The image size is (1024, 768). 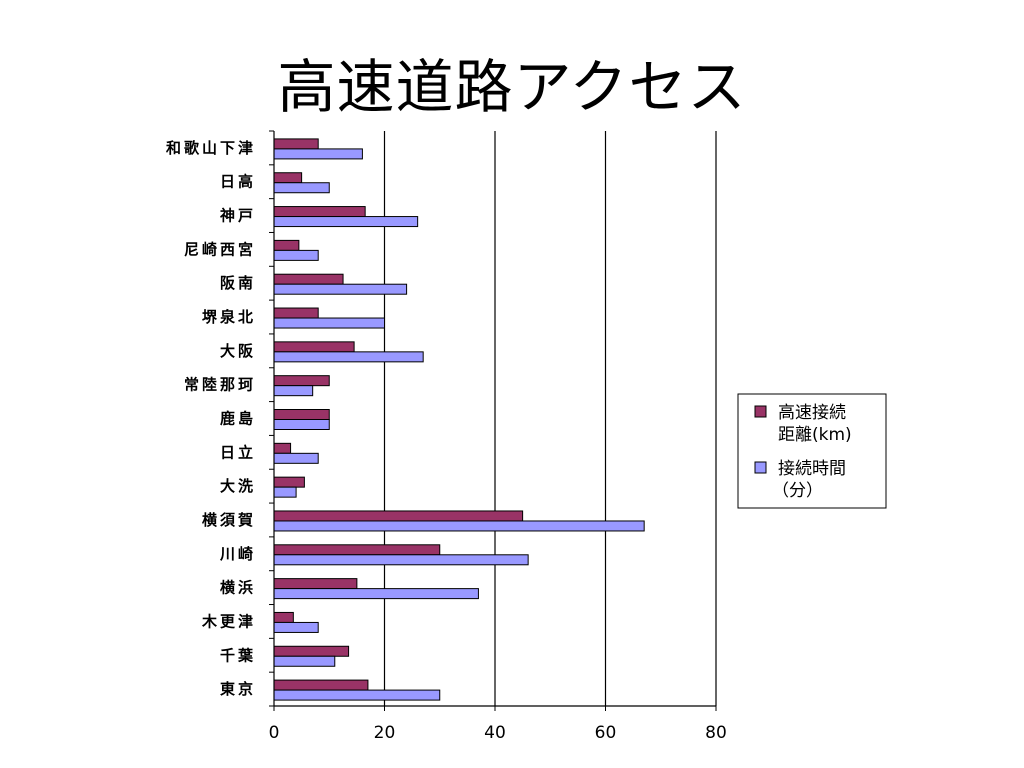 I want to click on category-label: 尼崎西宮, so click(x=220, y=249).